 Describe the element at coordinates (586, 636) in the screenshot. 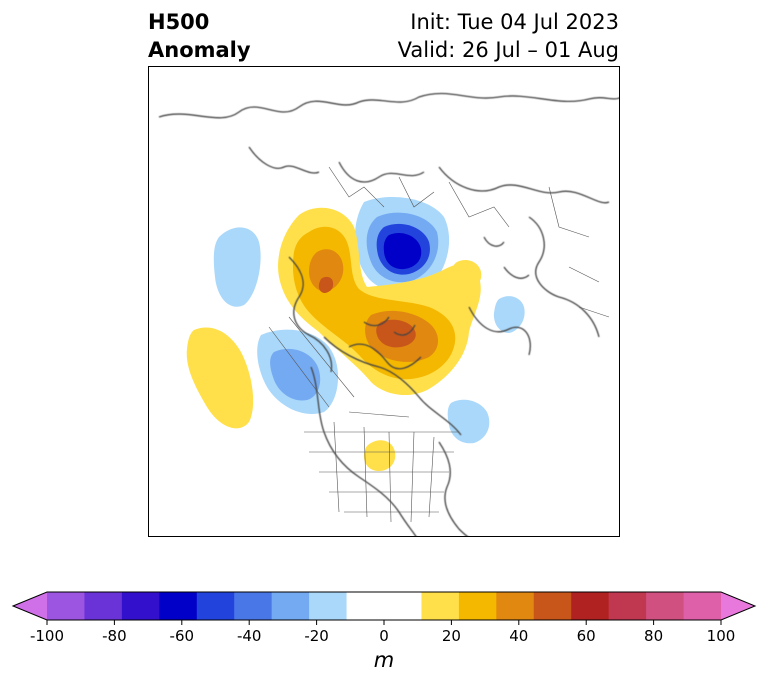

I see `colorbar-tick-label: 60` at that location.